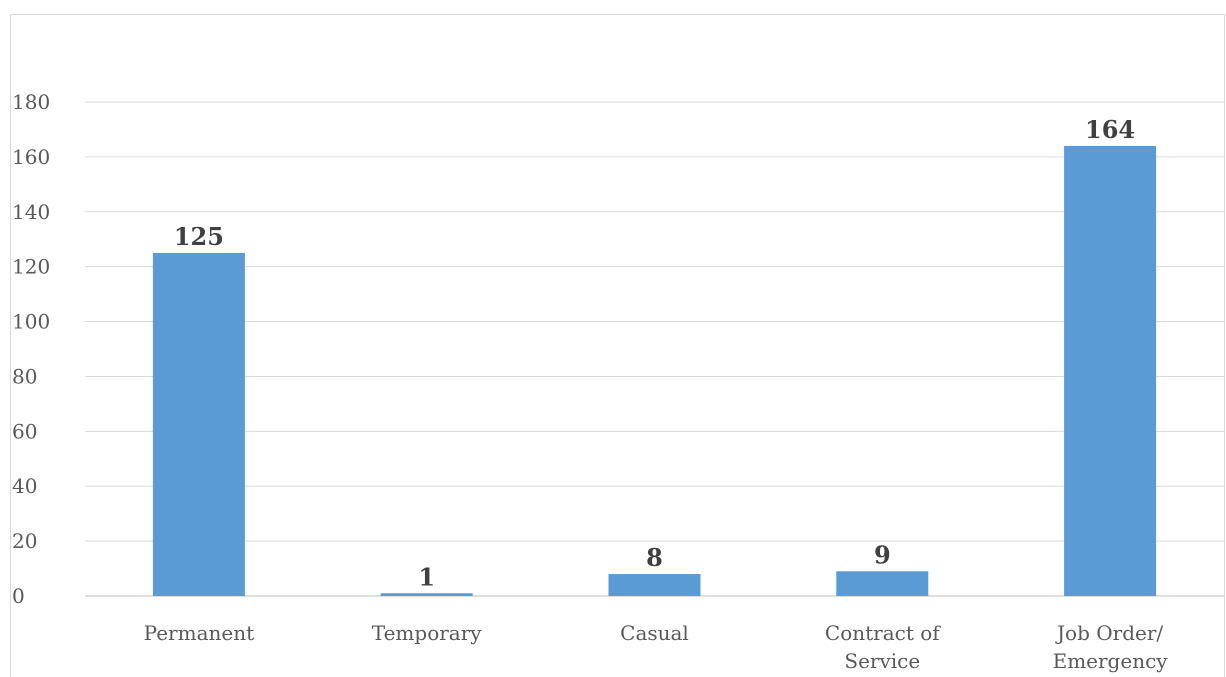 The image size is (1226, 677). What do you see at coordinates (24, 376) in the screenshot?
I see `y-tick-label: 80` at bounding box center [24, 376].